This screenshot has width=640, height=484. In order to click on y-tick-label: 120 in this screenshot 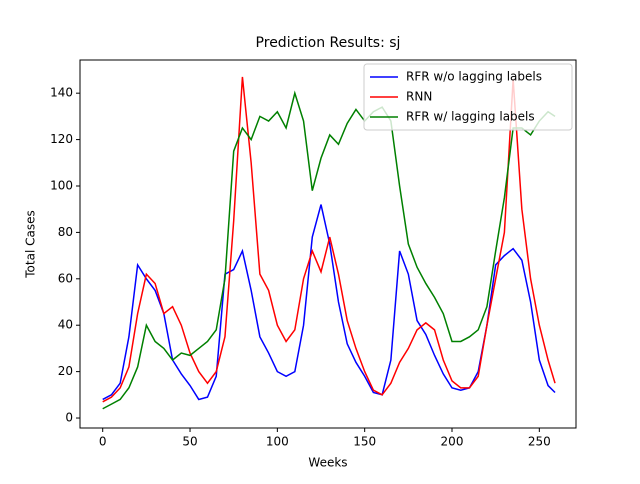, I will do `click(61, 139)`.